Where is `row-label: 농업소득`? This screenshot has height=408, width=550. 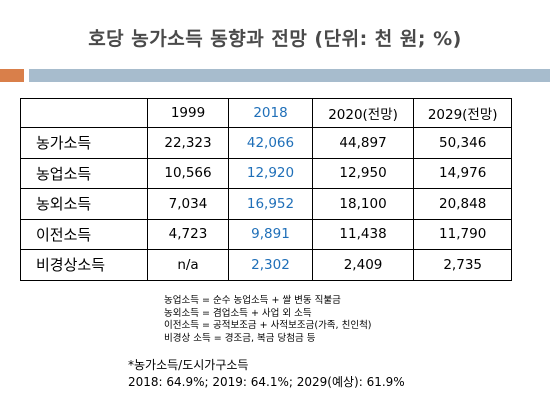 row-label: 농업소득 is located at coordinates (84, 173).